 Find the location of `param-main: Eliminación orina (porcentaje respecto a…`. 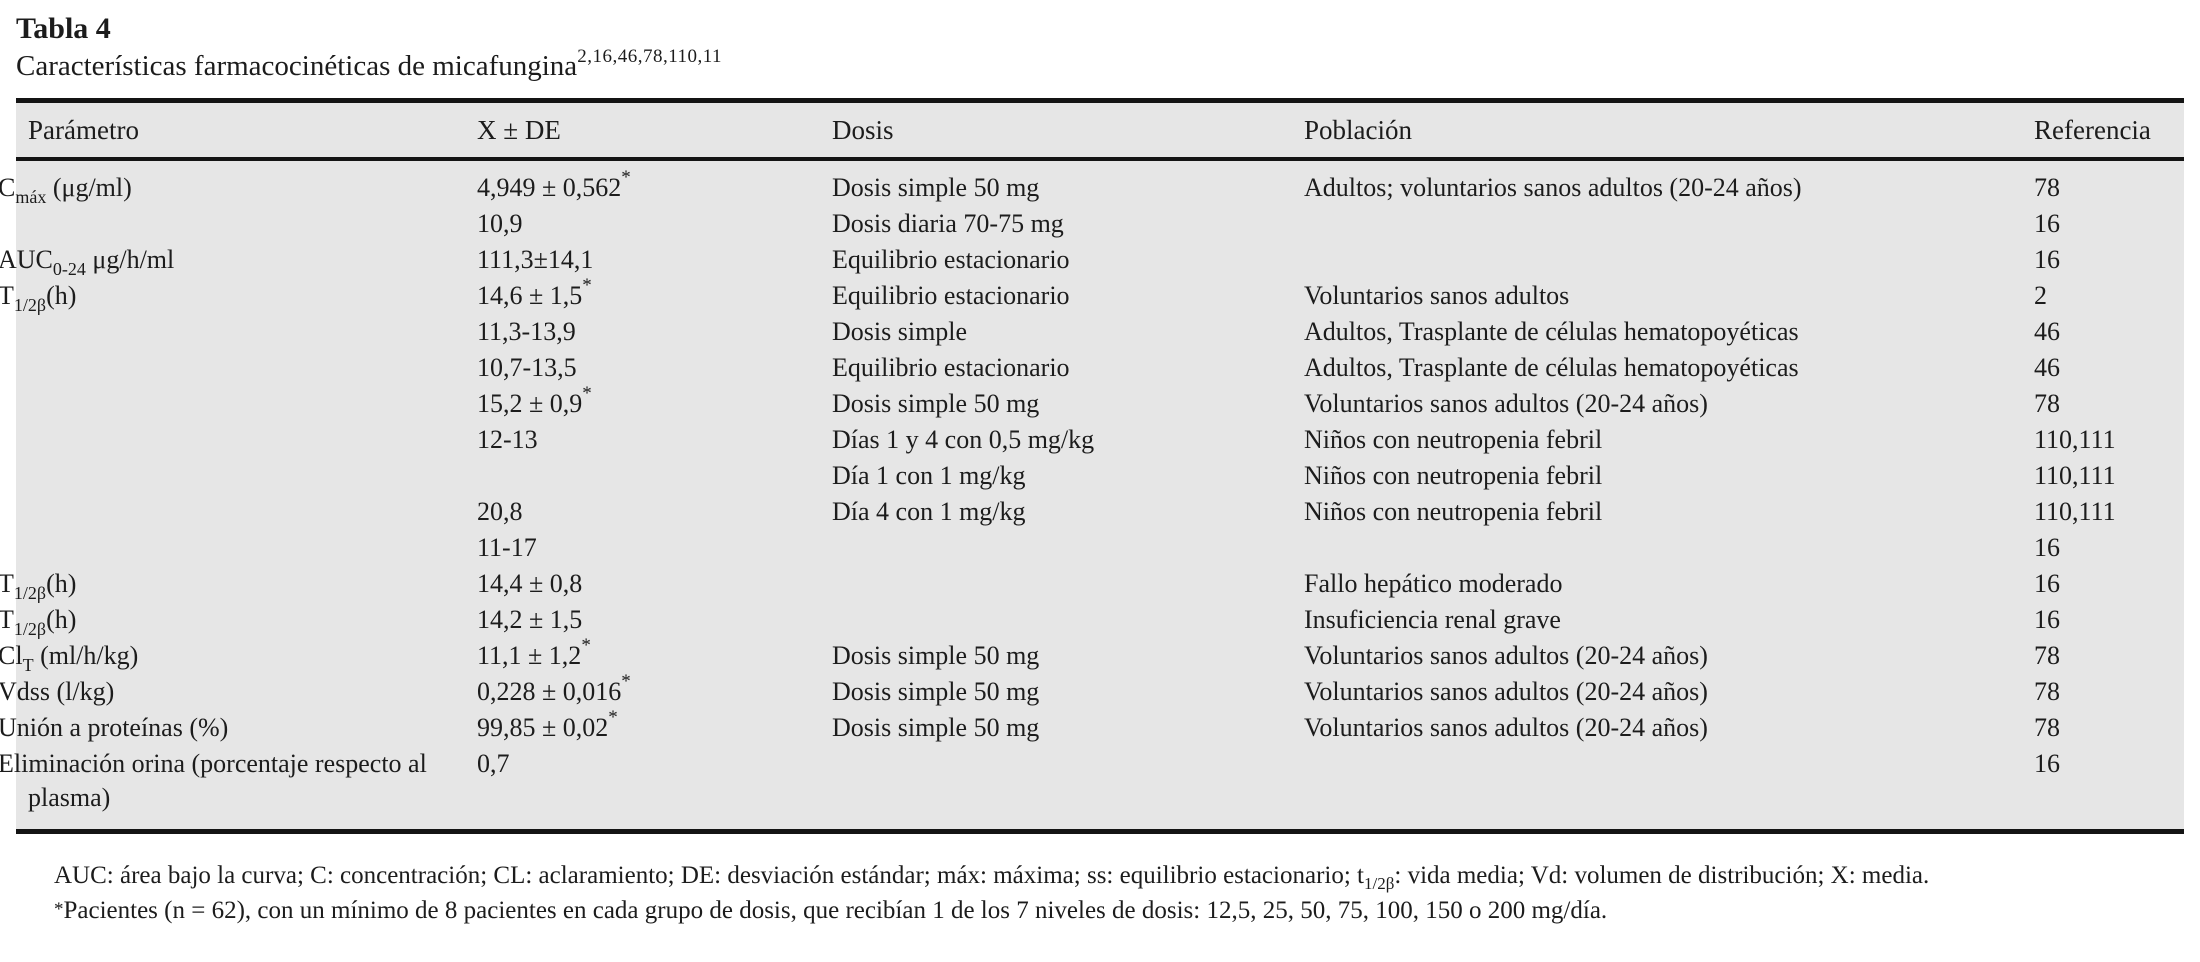

param-main: Eliminación orina (porcentaje respecto a… is located at coordinates (213, 780).